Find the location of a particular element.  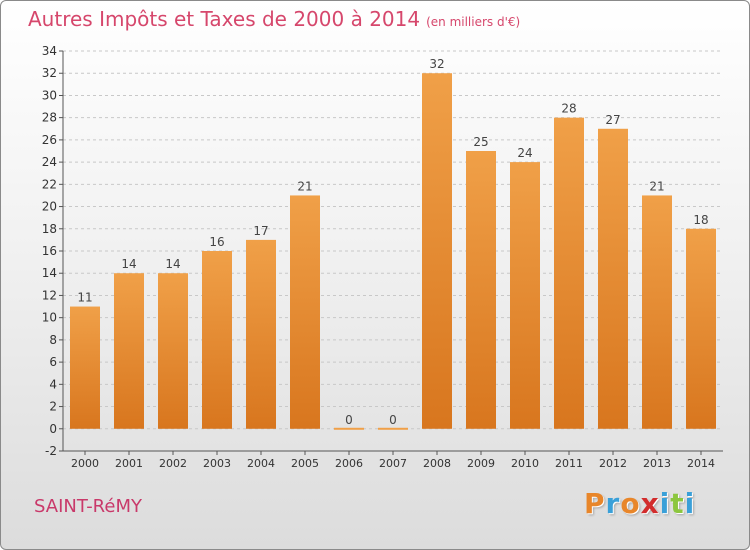

data-label: 24 is located at coordinates (524, 153).